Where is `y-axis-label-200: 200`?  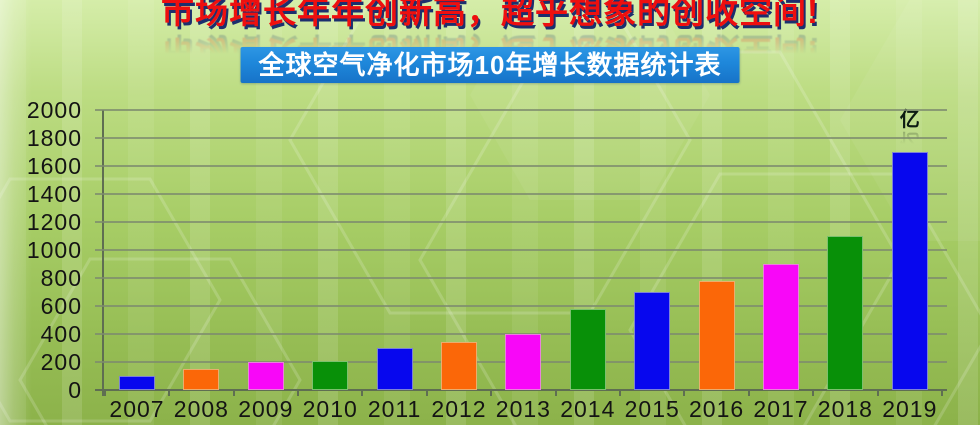 y-axis-label-200: 200 is located at coordinates (61, 362).